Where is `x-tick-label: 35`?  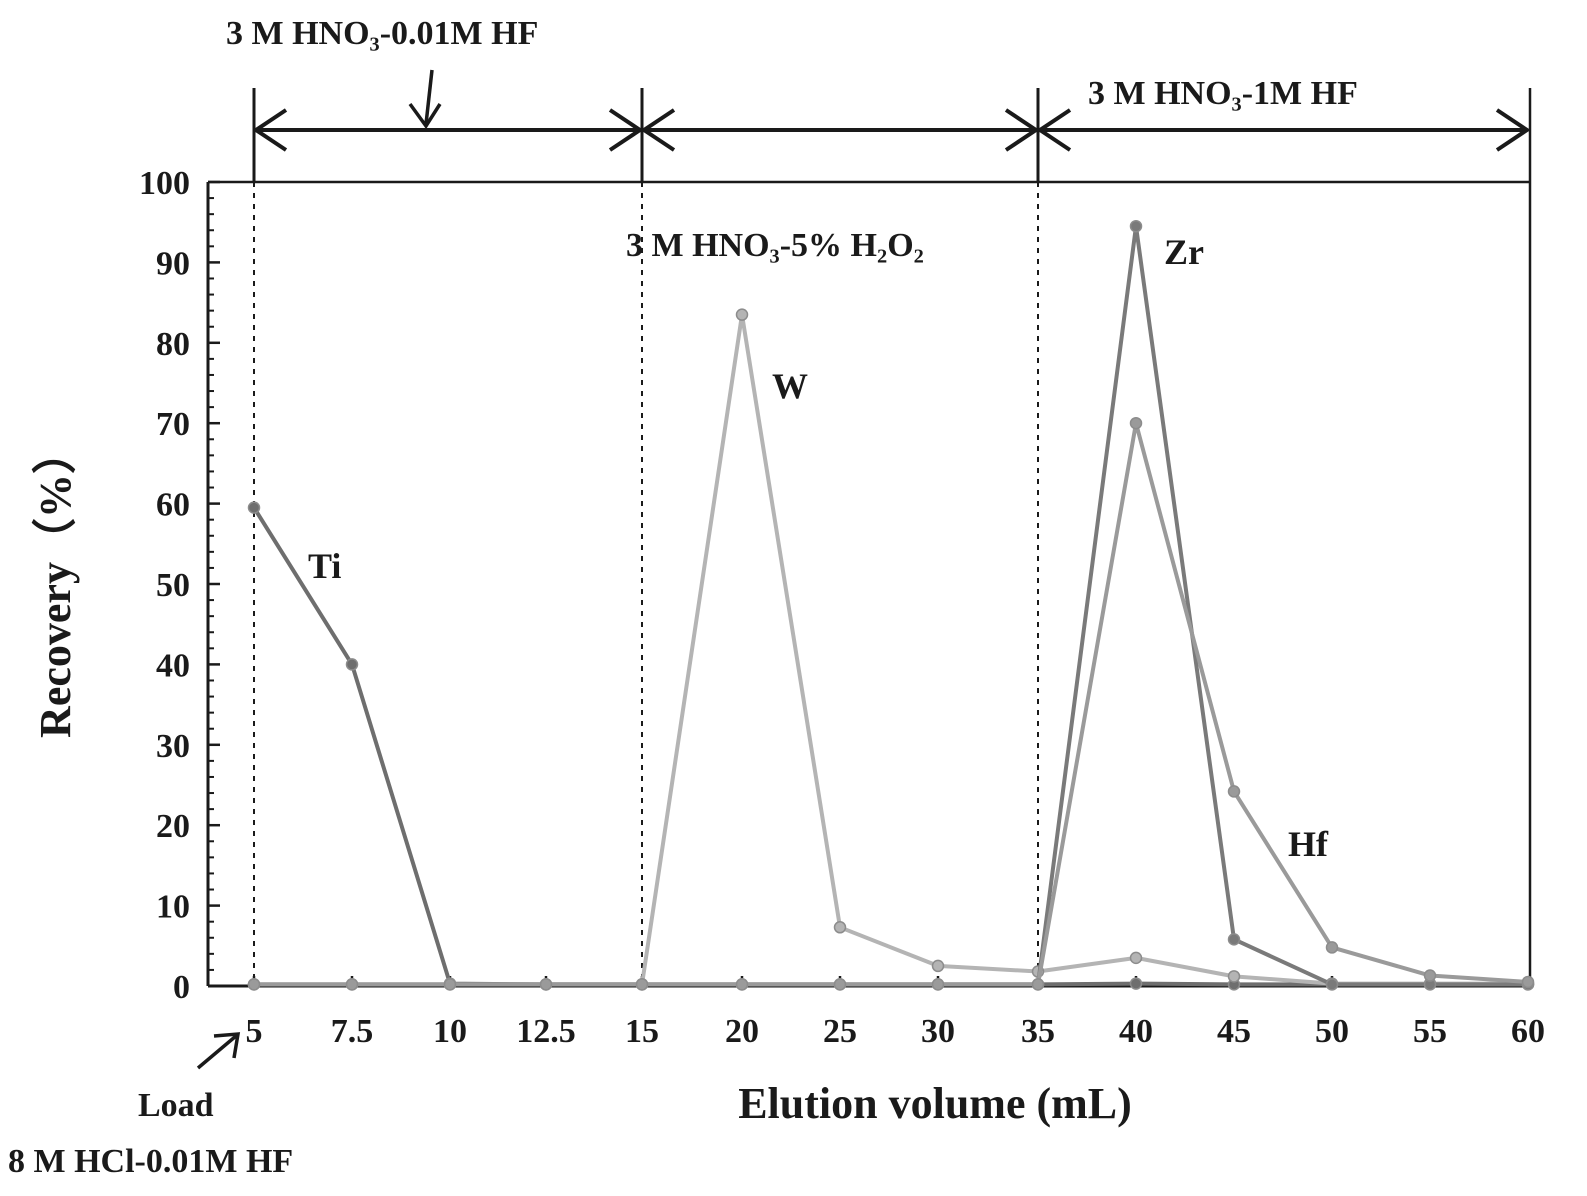 x-tick-label: 35 is located at coordinates (1038, 1031).